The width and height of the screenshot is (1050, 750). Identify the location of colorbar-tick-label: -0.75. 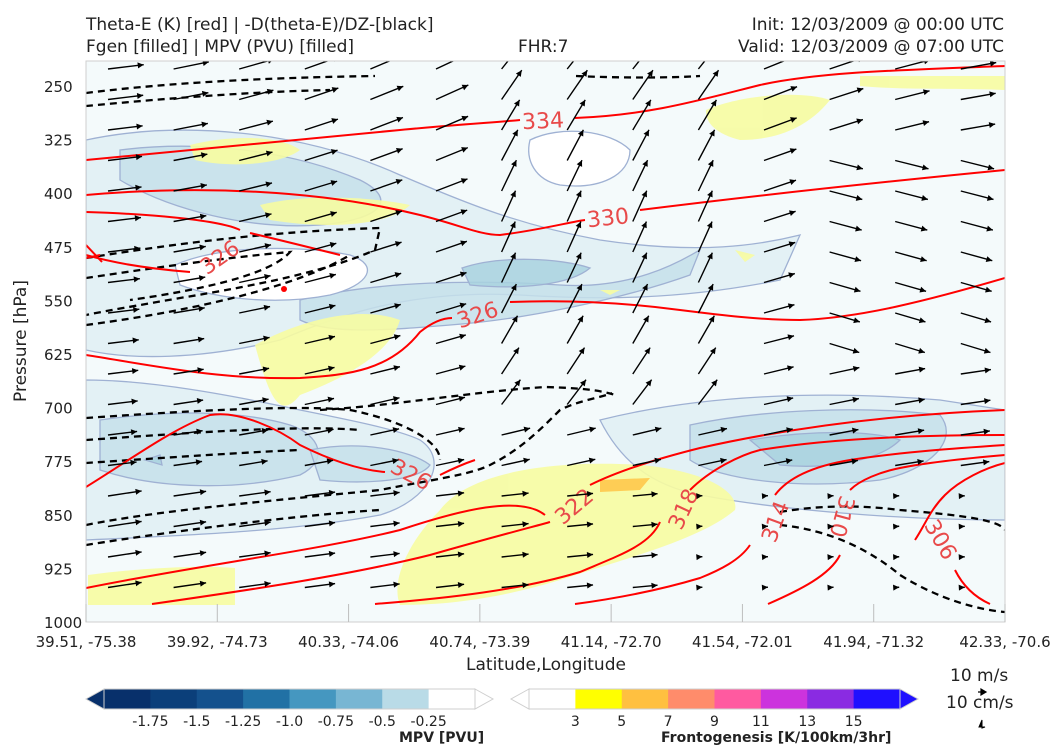
(336, 722).